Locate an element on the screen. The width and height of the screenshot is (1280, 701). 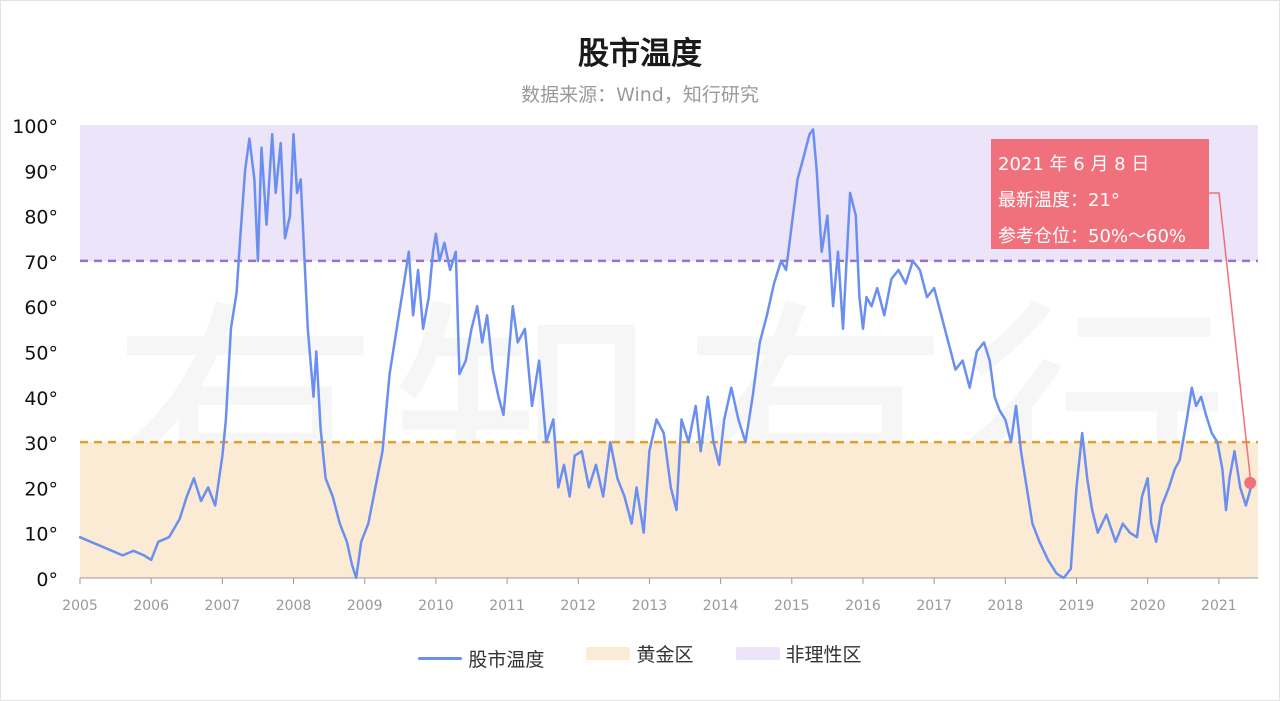
y-tick-label: 40° is located at coordinates (41, 399).